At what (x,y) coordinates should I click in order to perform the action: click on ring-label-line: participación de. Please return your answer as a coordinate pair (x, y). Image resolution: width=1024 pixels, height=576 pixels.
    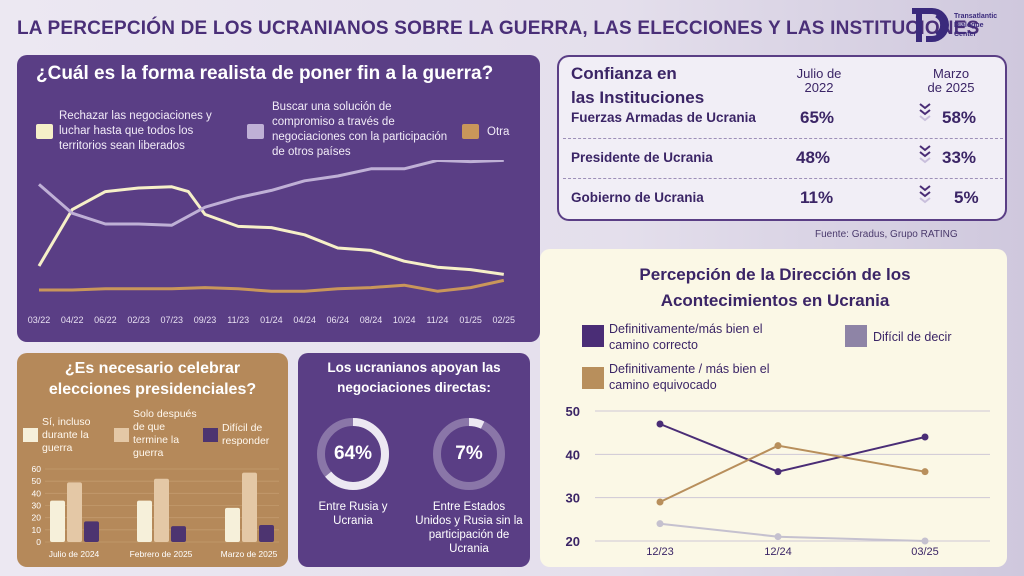
    Looking at the image, I should click on (469, 535).